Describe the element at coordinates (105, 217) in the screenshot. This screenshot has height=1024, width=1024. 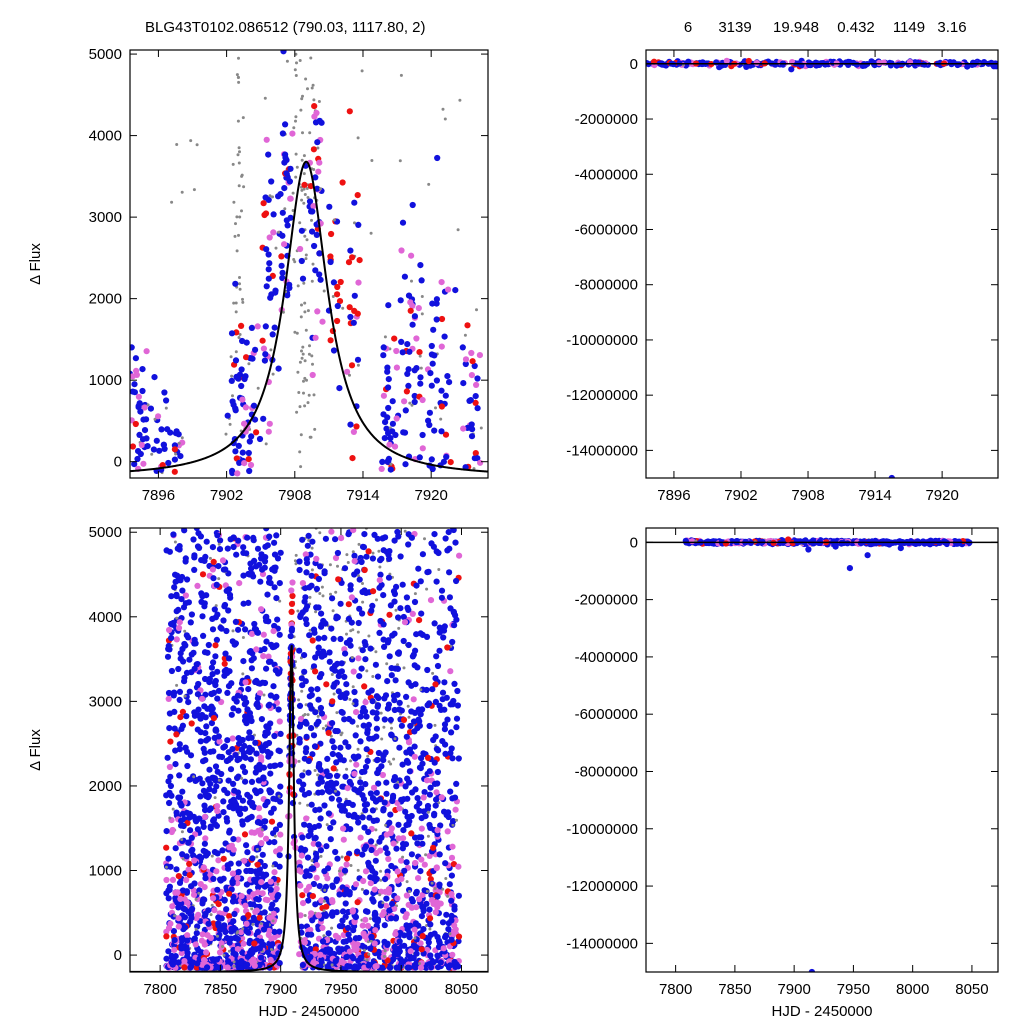
I see `y-tick-label: 3000` at that location.